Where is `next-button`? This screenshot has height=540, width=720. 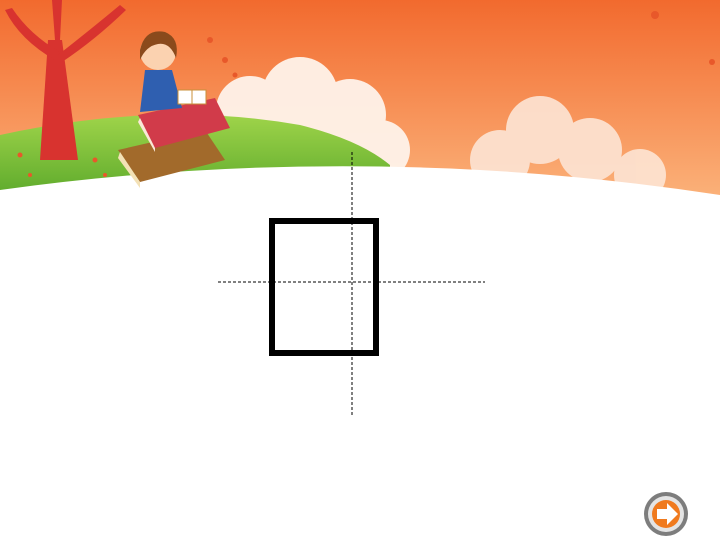 next-button is located at coordinates (666, 514).